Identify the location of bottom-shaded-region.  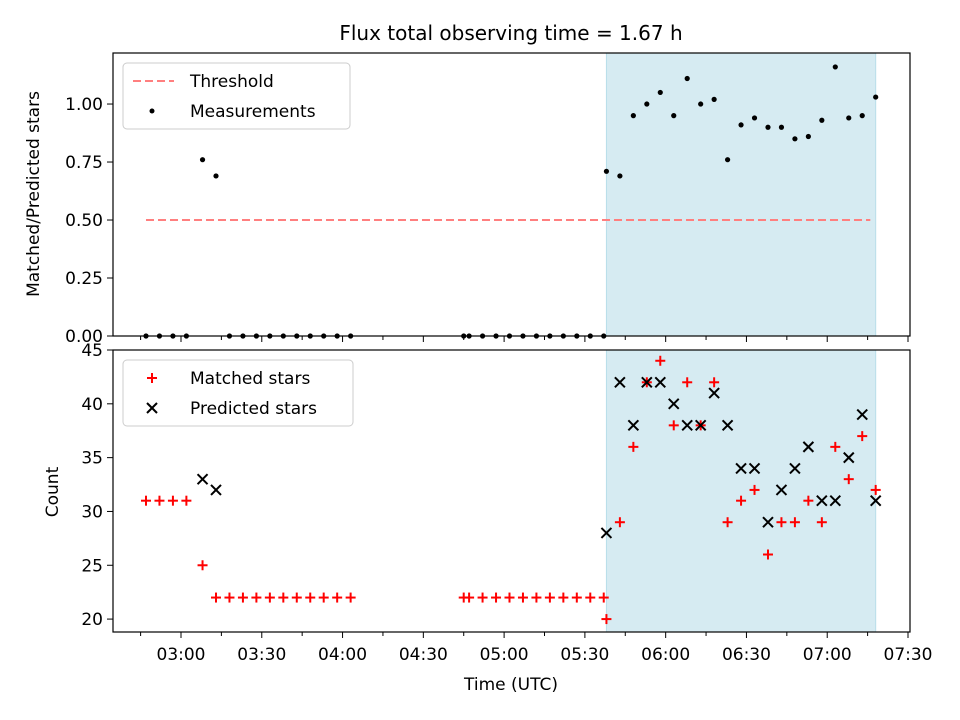
(741, 491).